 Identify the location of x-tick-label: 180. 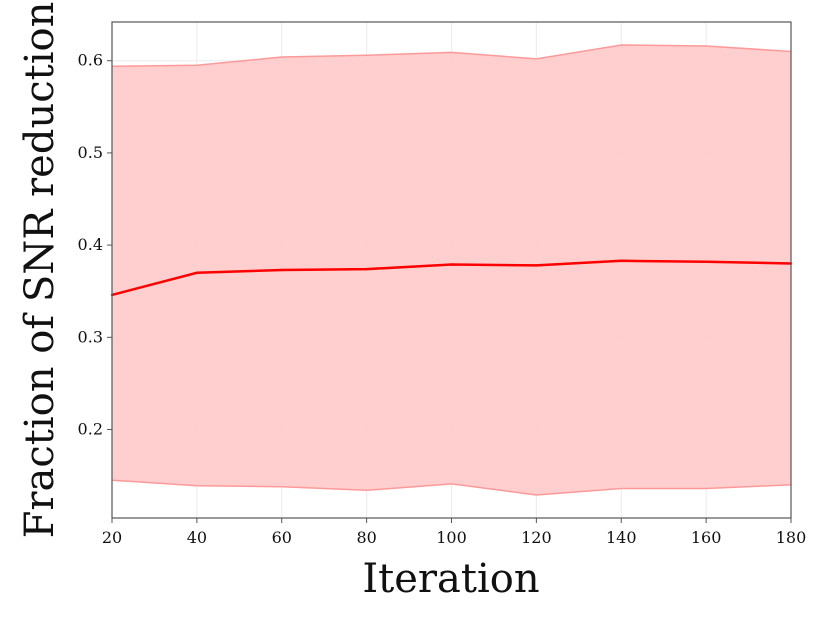
(791, 537).